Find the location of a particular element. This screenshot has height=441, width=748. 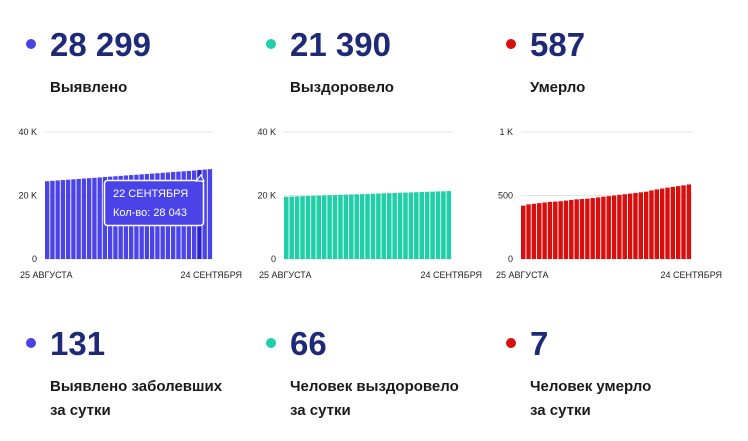

recovered-chart: 40 K 20 K 0 25 АВГУСТА 24 СЕНТЯБРЯ is located at coordinates (369, 203).